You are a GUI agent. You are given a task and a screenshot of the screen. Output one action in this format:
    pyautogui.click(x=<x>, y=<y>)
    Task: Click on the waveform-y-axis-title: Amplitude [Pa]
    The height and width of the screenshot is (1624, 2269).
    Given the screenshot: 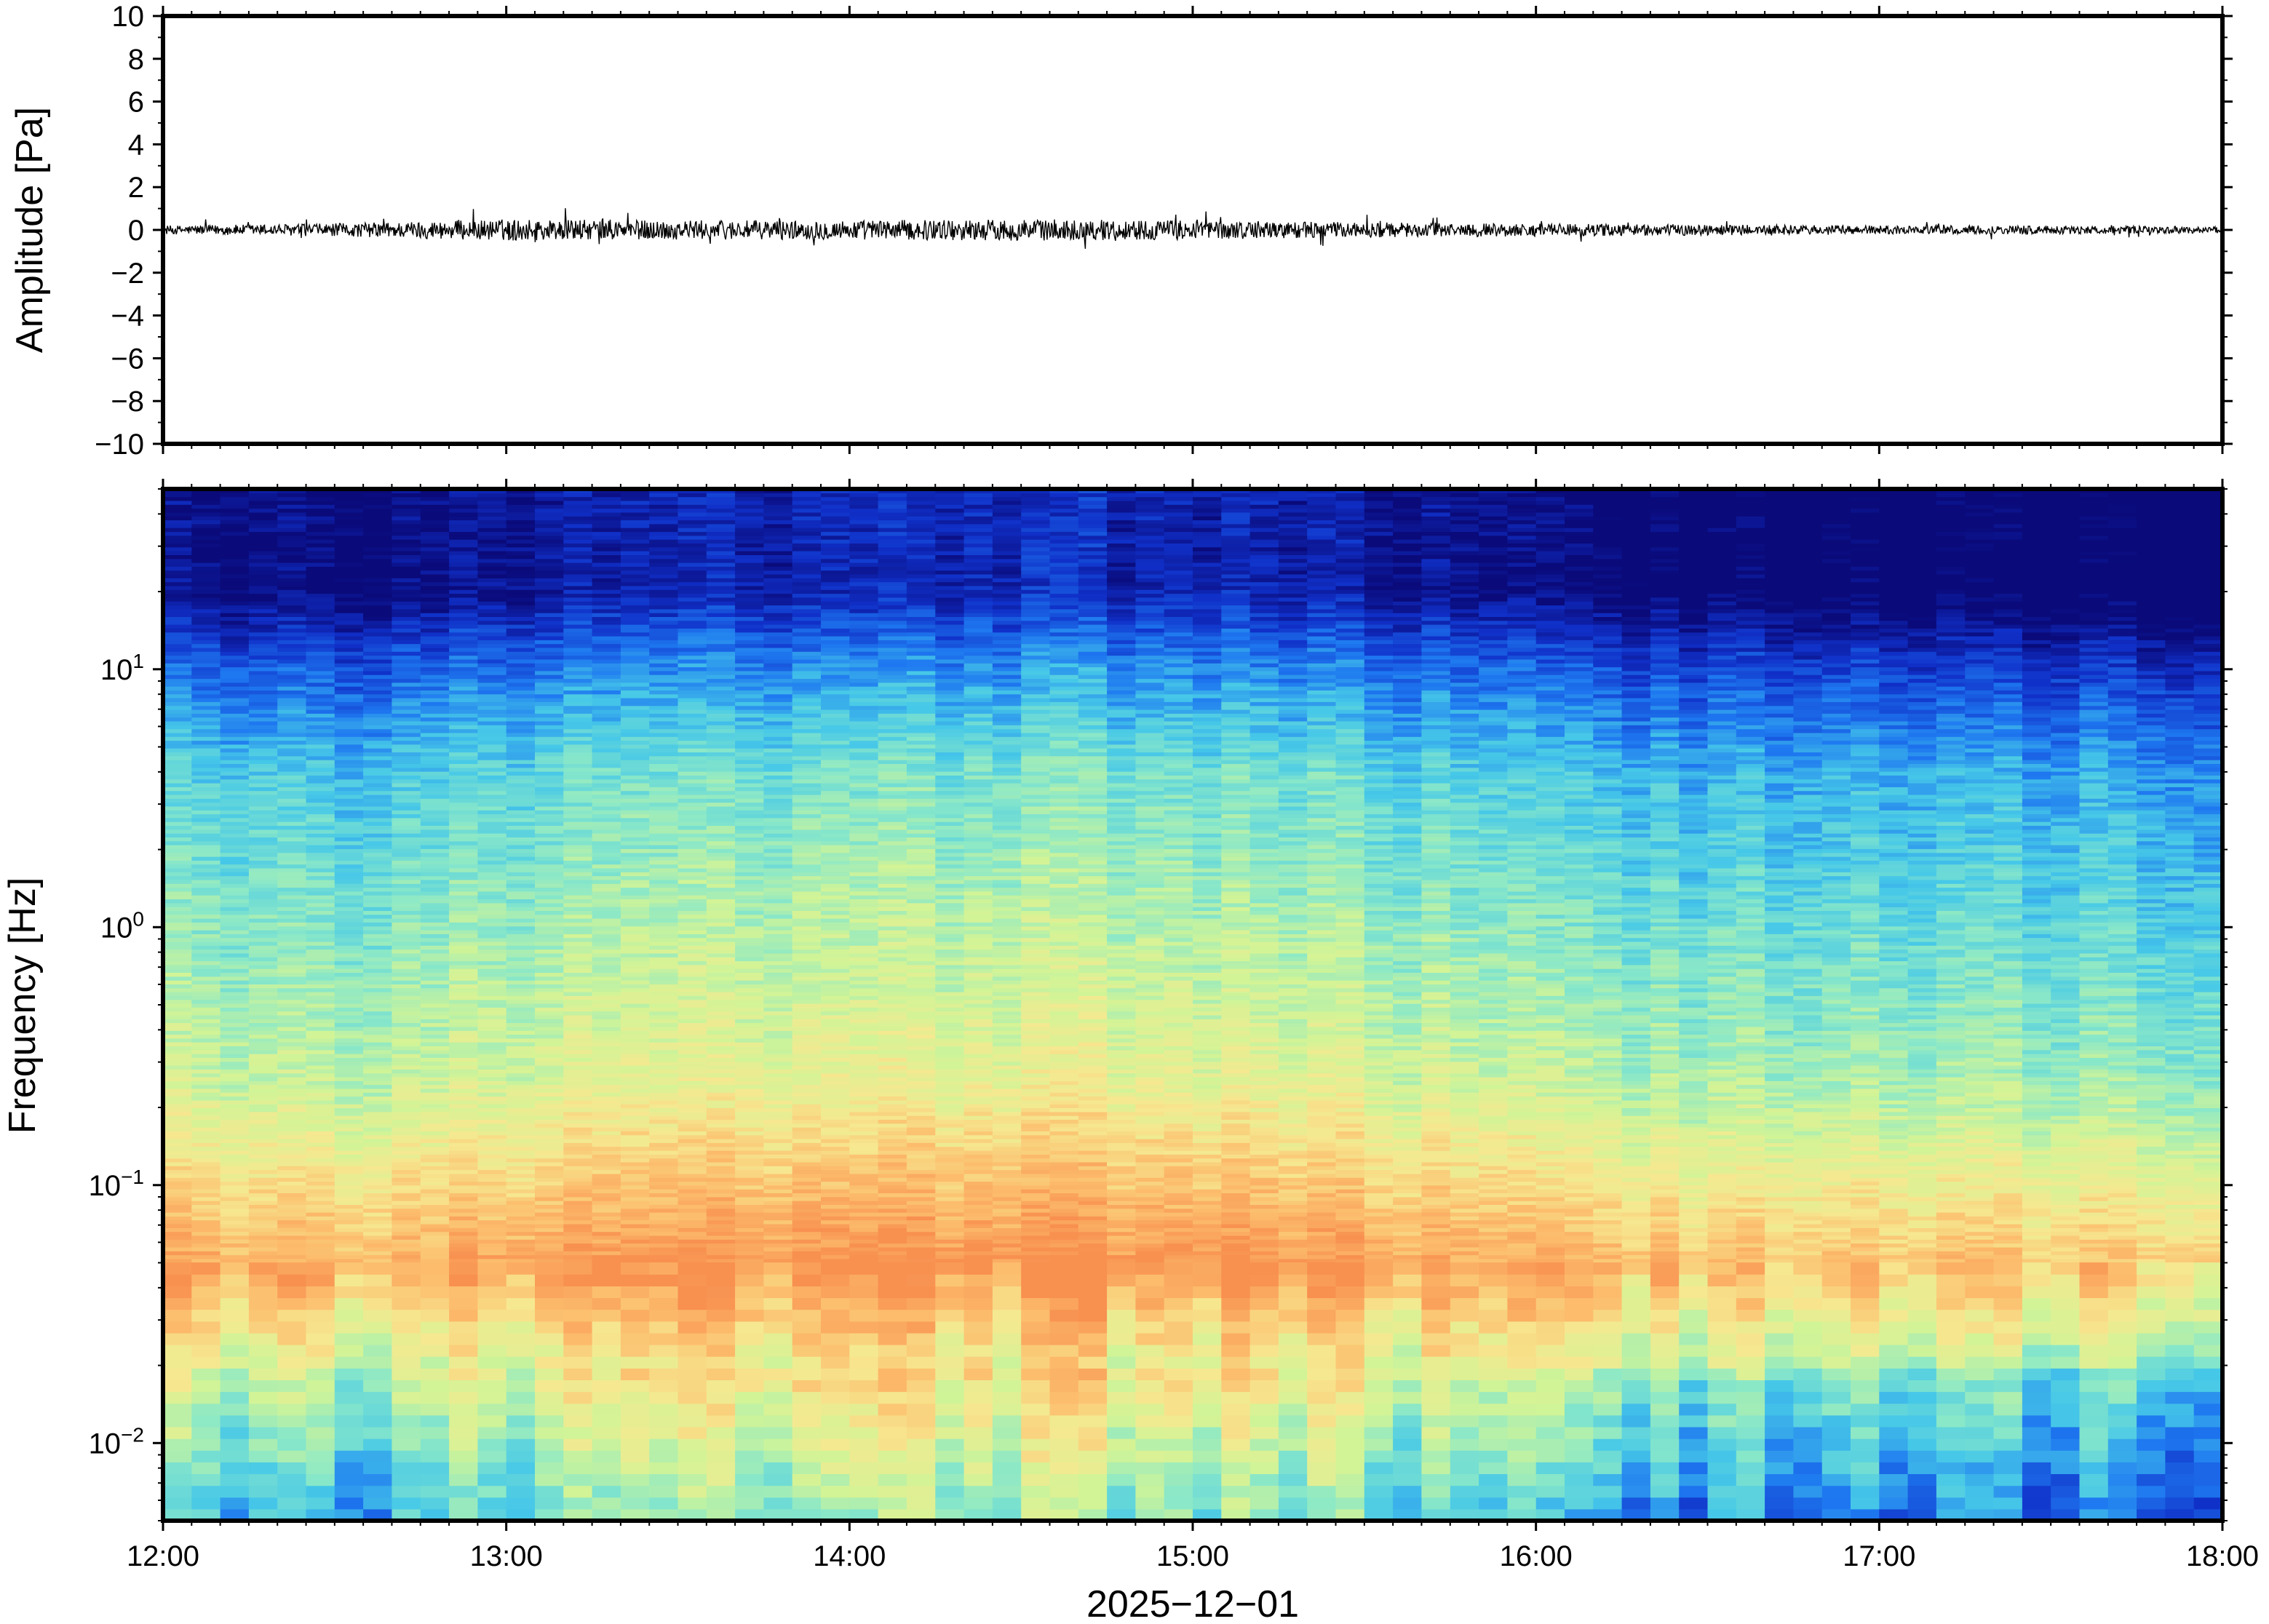 What is the action you would take?
    pyautogui.click(x=30, y=230)
    